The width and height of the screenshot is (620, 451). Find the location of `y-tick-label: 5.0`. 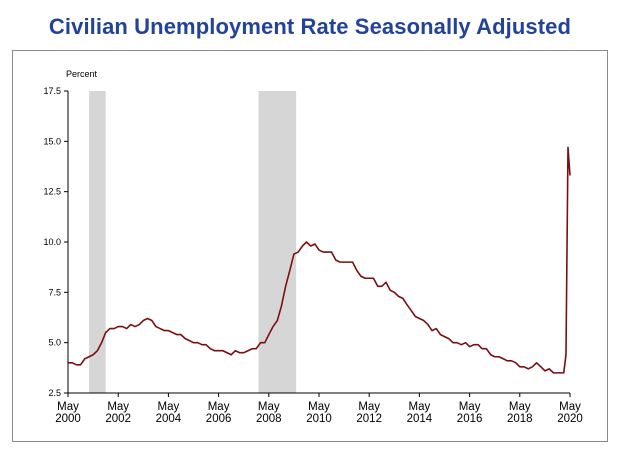

y-tick-label: 5.0 is located at coordinates (54, 343).